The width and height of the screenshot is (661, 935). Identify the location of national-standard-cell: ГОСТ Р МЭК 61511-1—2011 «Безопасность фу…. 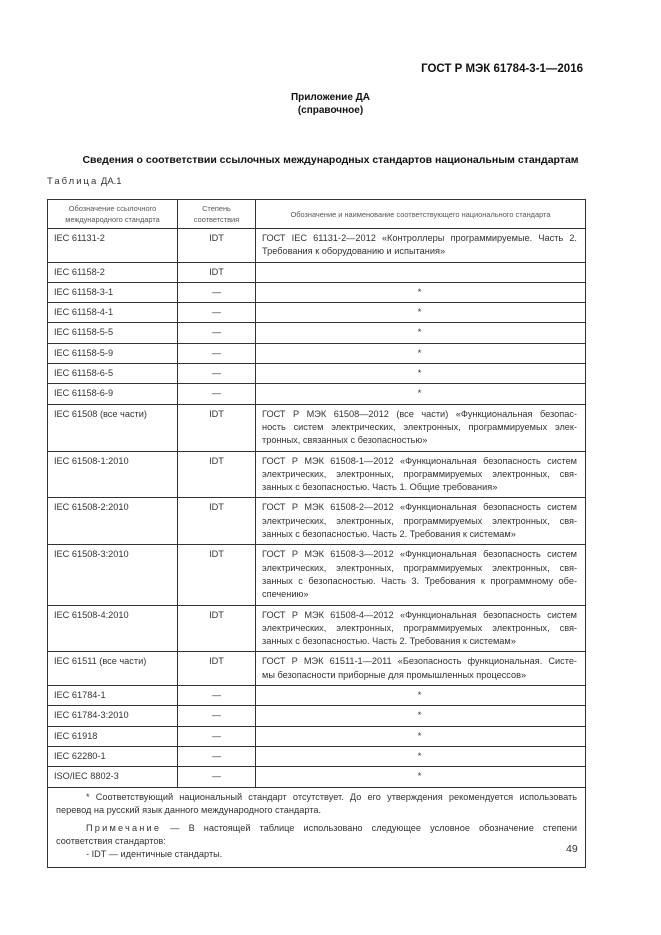
(420, 669).